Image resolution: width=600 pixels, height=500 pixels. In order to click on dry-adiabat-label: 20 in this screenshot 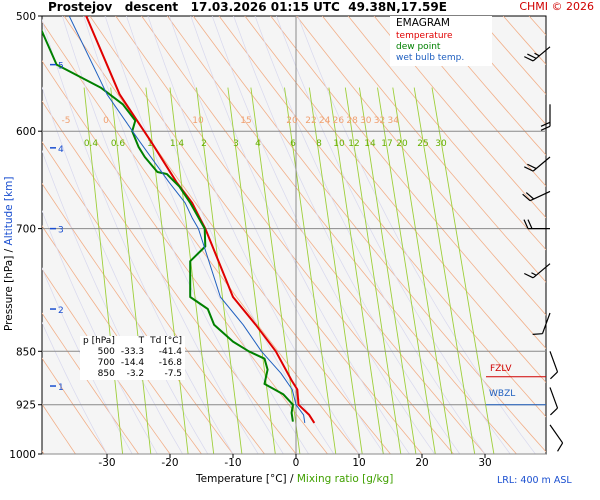, I will do `click(292, 121)`.